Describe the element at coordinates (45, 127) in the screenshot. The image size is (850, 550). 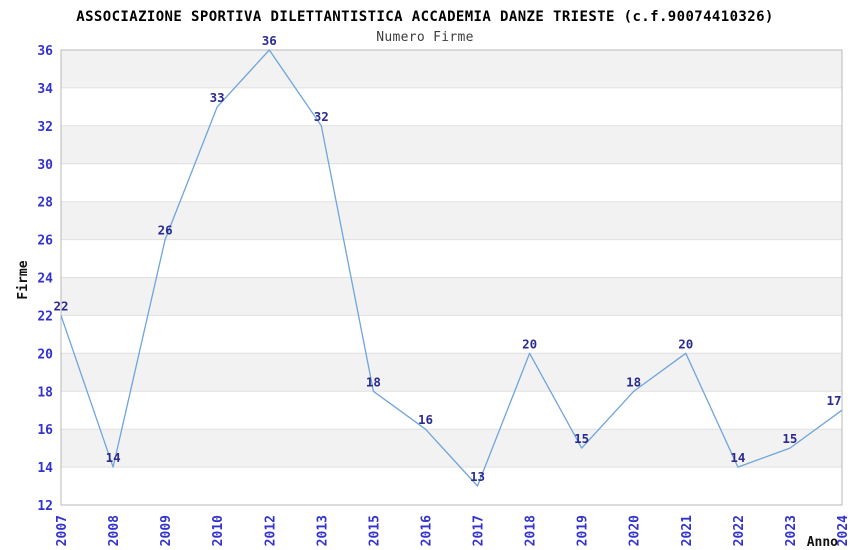
I see `y-tick-label: 32` at that location.